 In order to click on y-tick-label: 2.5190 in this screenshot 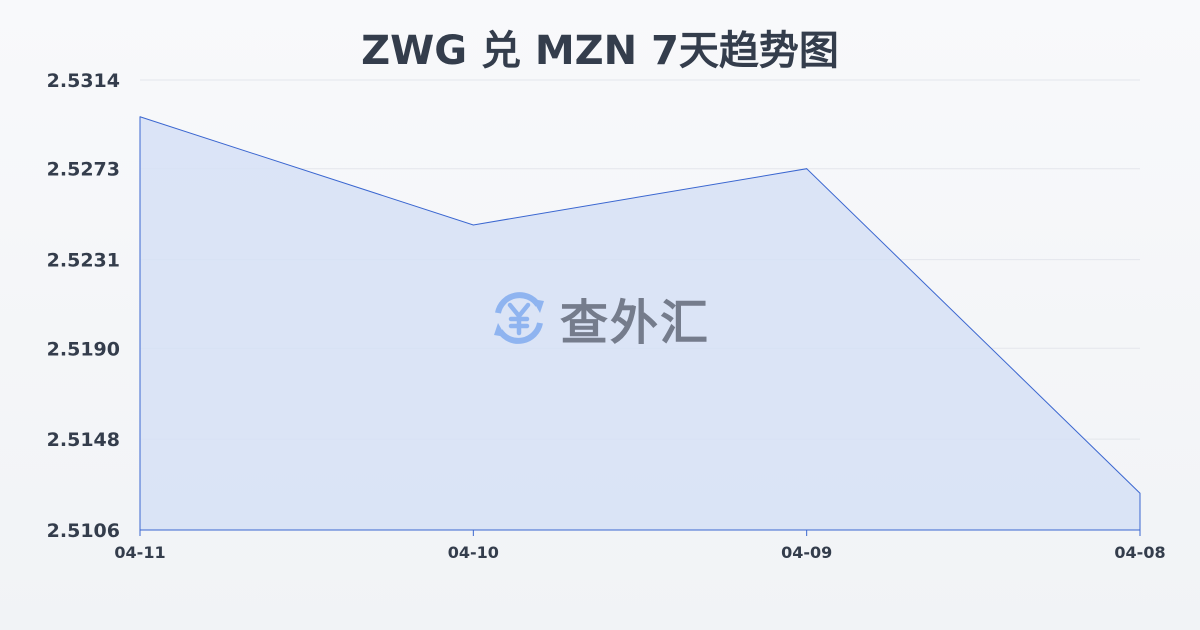, I will do `click(83, 349)`.